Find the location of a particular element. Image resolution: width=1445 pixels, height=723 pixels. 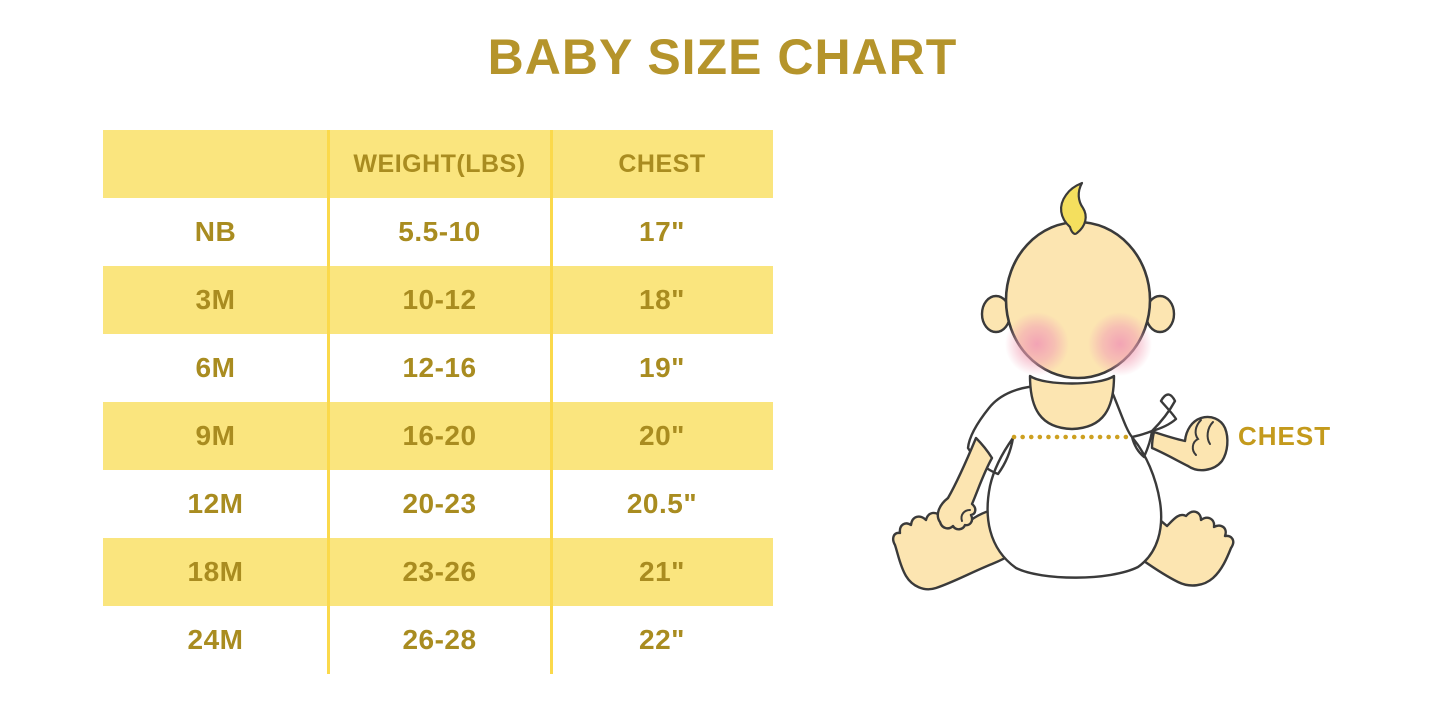

baby-neck is located at coordinates (1072, 402).